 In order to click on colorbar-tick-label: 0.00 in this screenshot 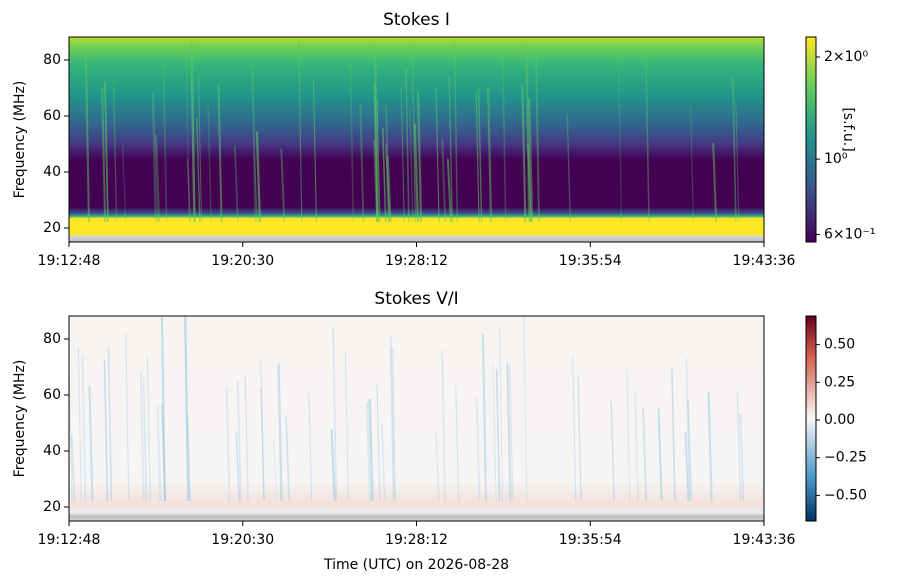, I will do `click(839, 420)`.